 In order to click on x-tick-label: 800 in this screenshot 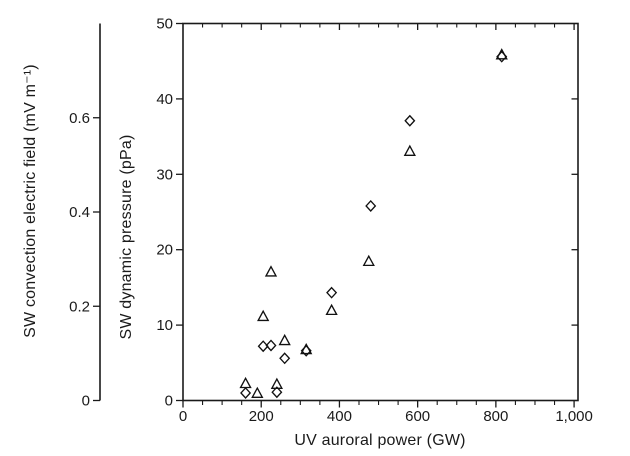, I will do `click(495, 416)`.